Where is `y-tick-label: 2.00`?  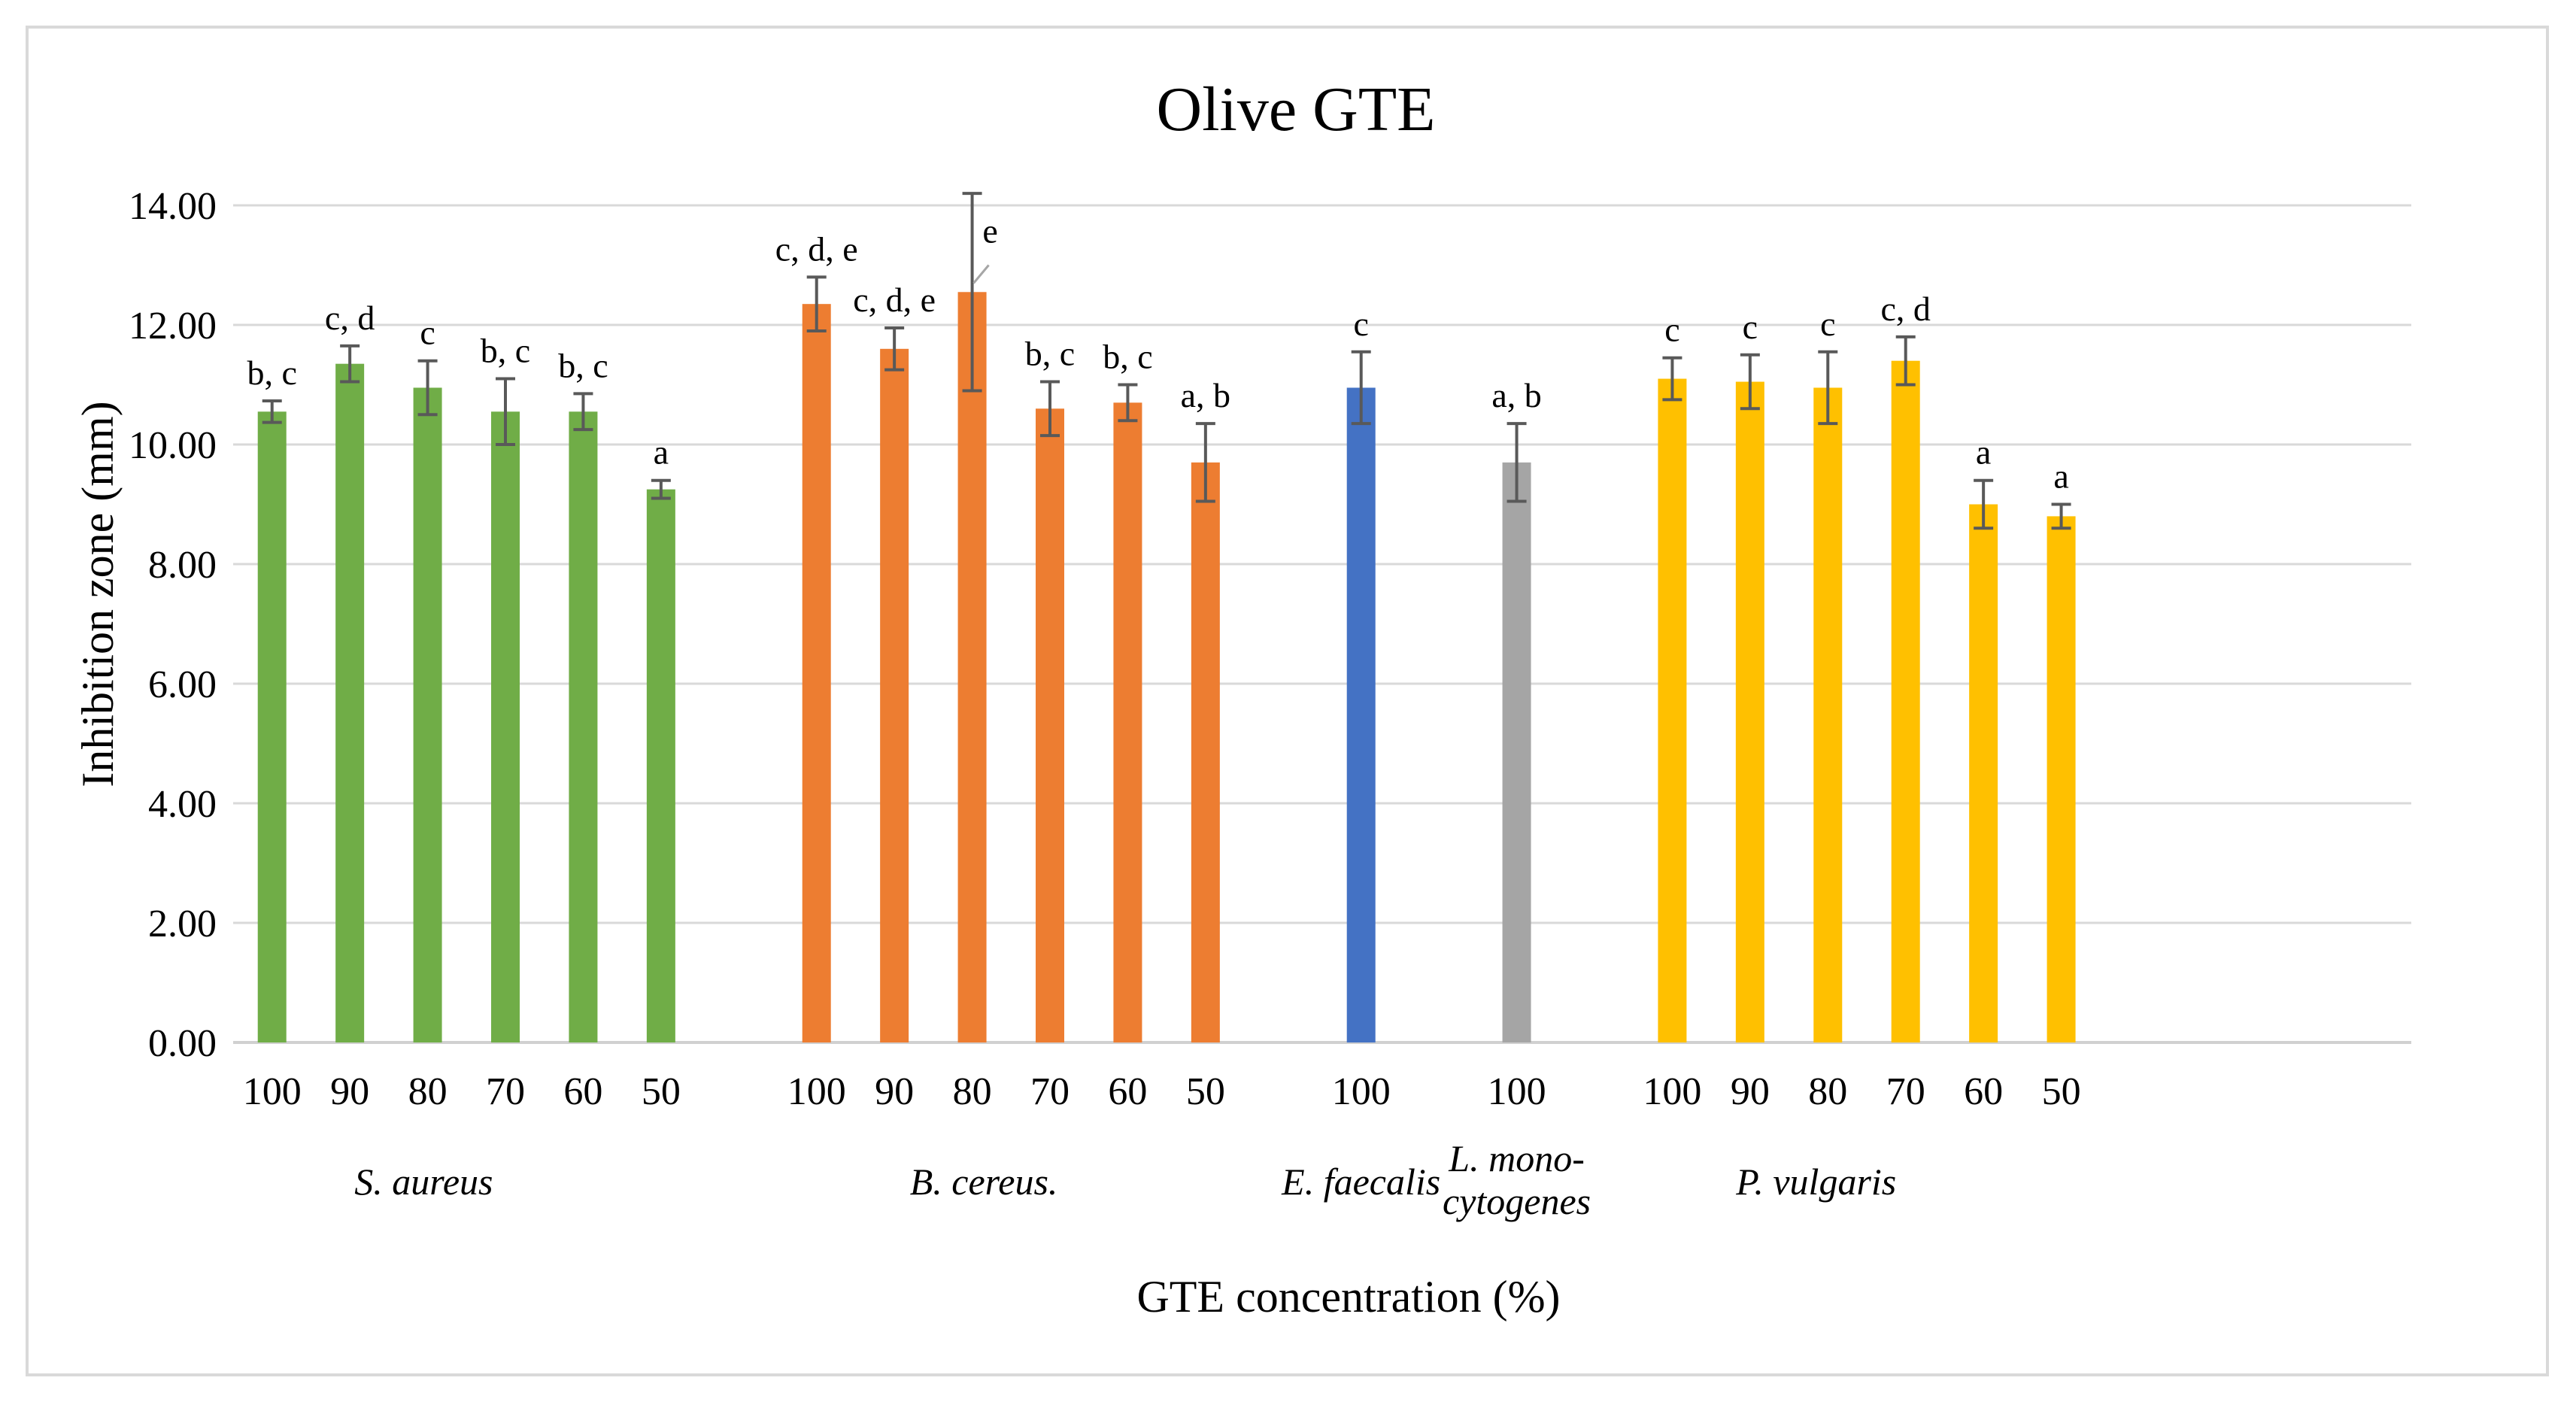 y-tick-label: 2.00 is located at coordinates (182, 924).